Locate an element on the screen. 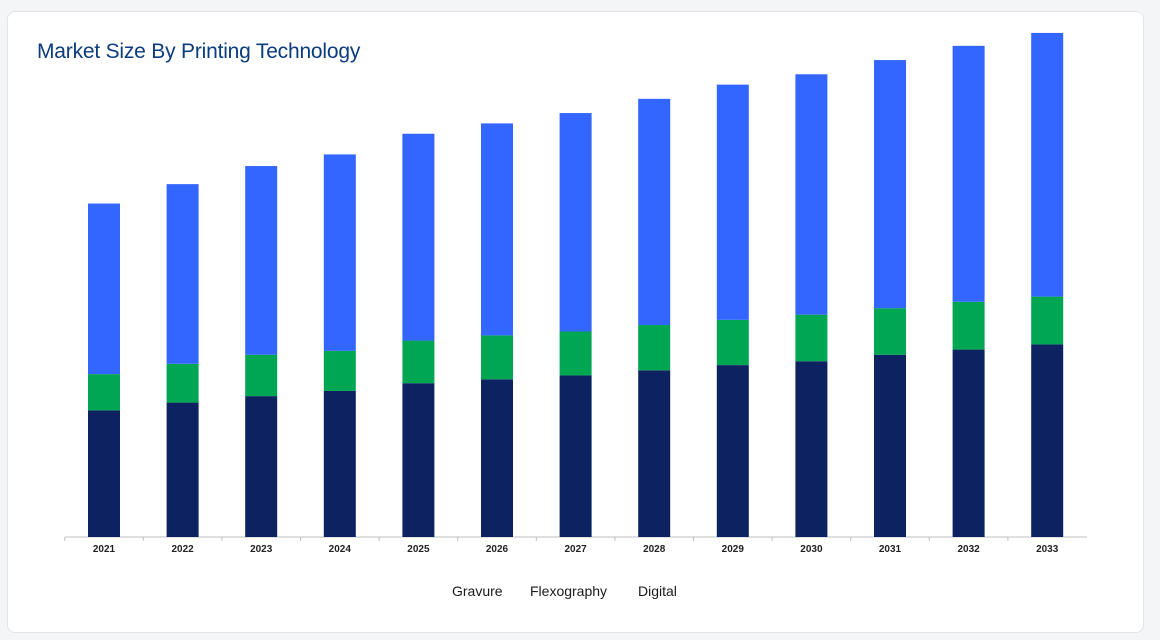 The height and width of the screenshot is (640, 1160). bar-flexography-2025 is located at coordinates (418, 362).